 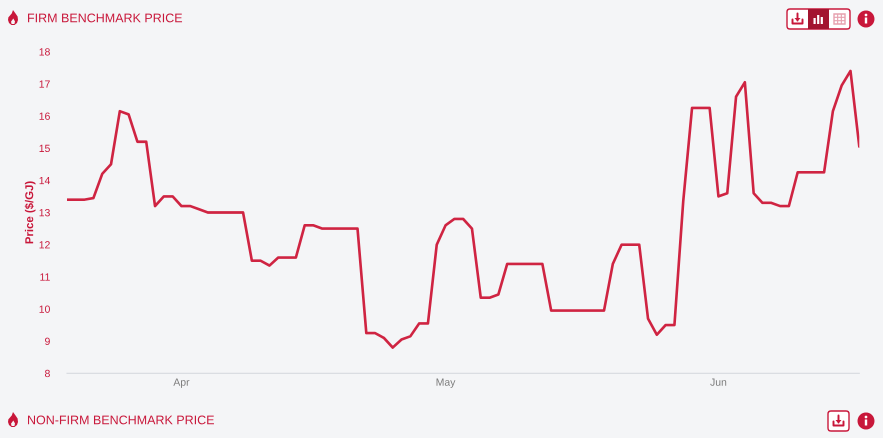 I want to click on y-axis-title: Price ($/GJ), so click(x=30, y=212).